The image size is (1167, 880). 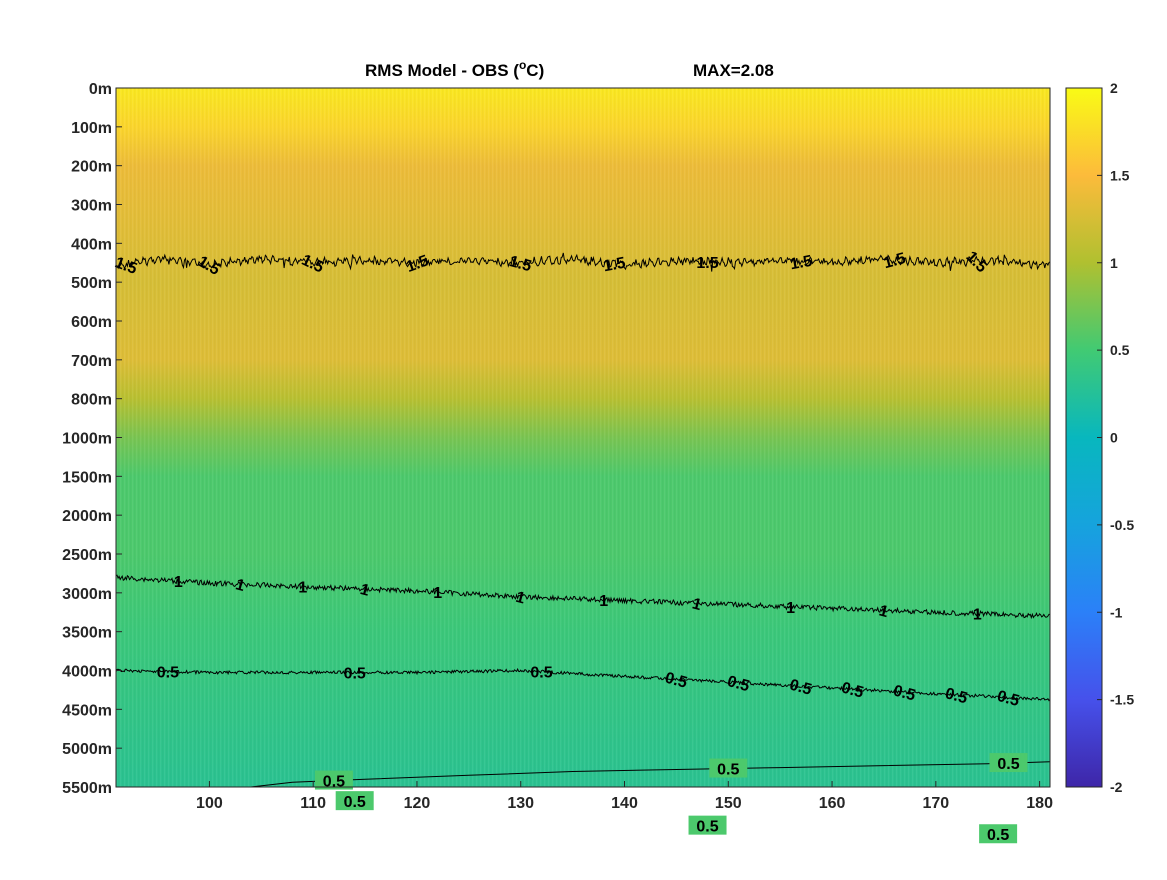 I want to click on x-tick-label: 110, so click(x=313, y=803).